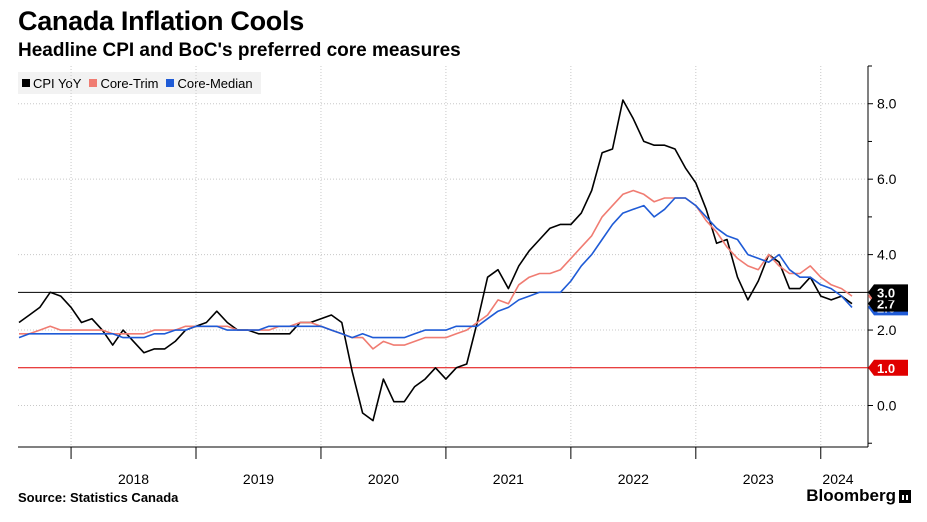 This screenshot has height=522, width=927. Describe the element at coordinates (215, 83) in the screenshot. I see `legend-label-core-median: Core-Median` at that location.